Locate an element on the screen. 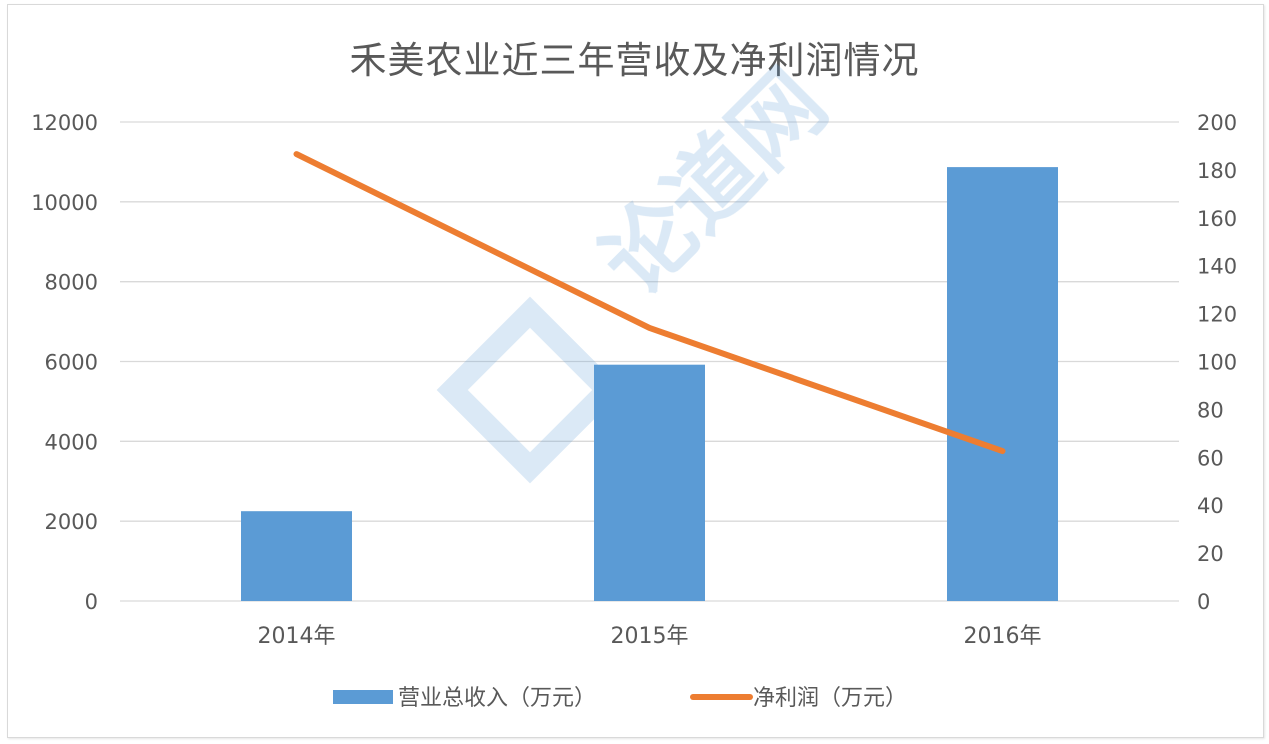 This screenshot has width=1269, height=744. left-tick-label: 6000 is located at coordinates (71, 363).